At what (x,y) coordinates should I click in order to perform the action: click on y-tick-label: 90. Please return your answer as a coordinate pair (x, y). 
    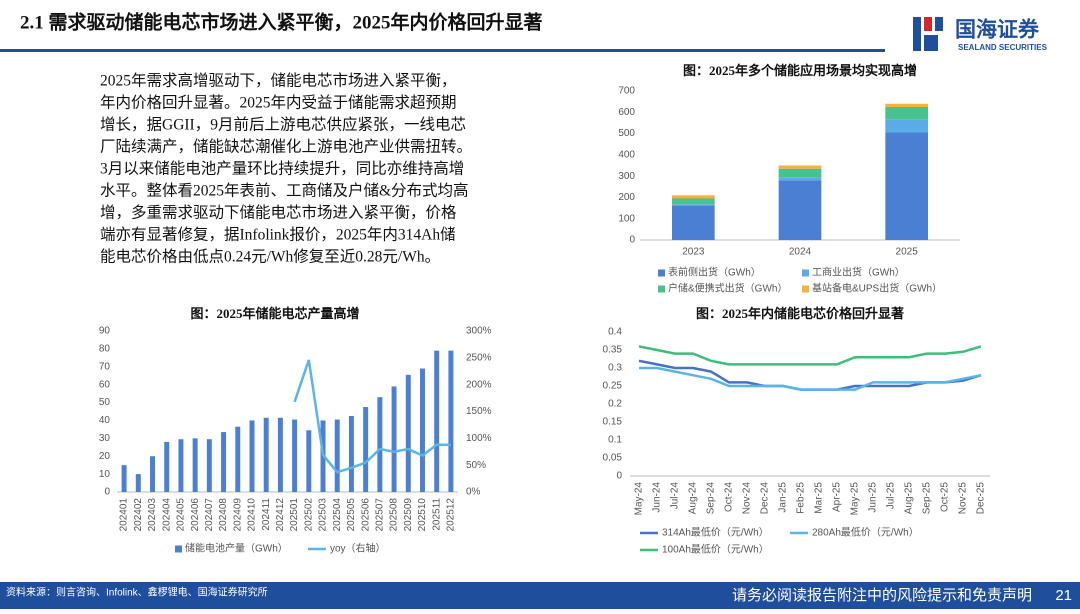
    Looking at the image, I should click on (105, 331).